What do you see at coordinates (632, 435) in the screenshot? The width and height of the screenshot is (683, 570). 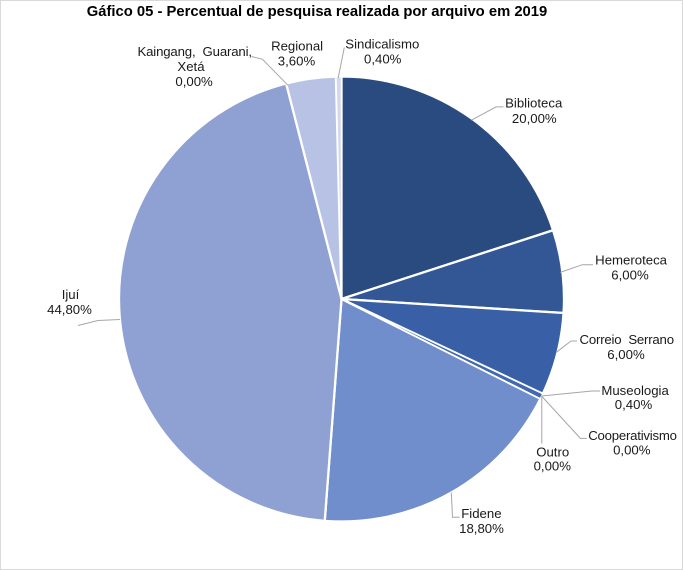 I see `svg-text: Cooperativismo` at bounding box center [632, 435].